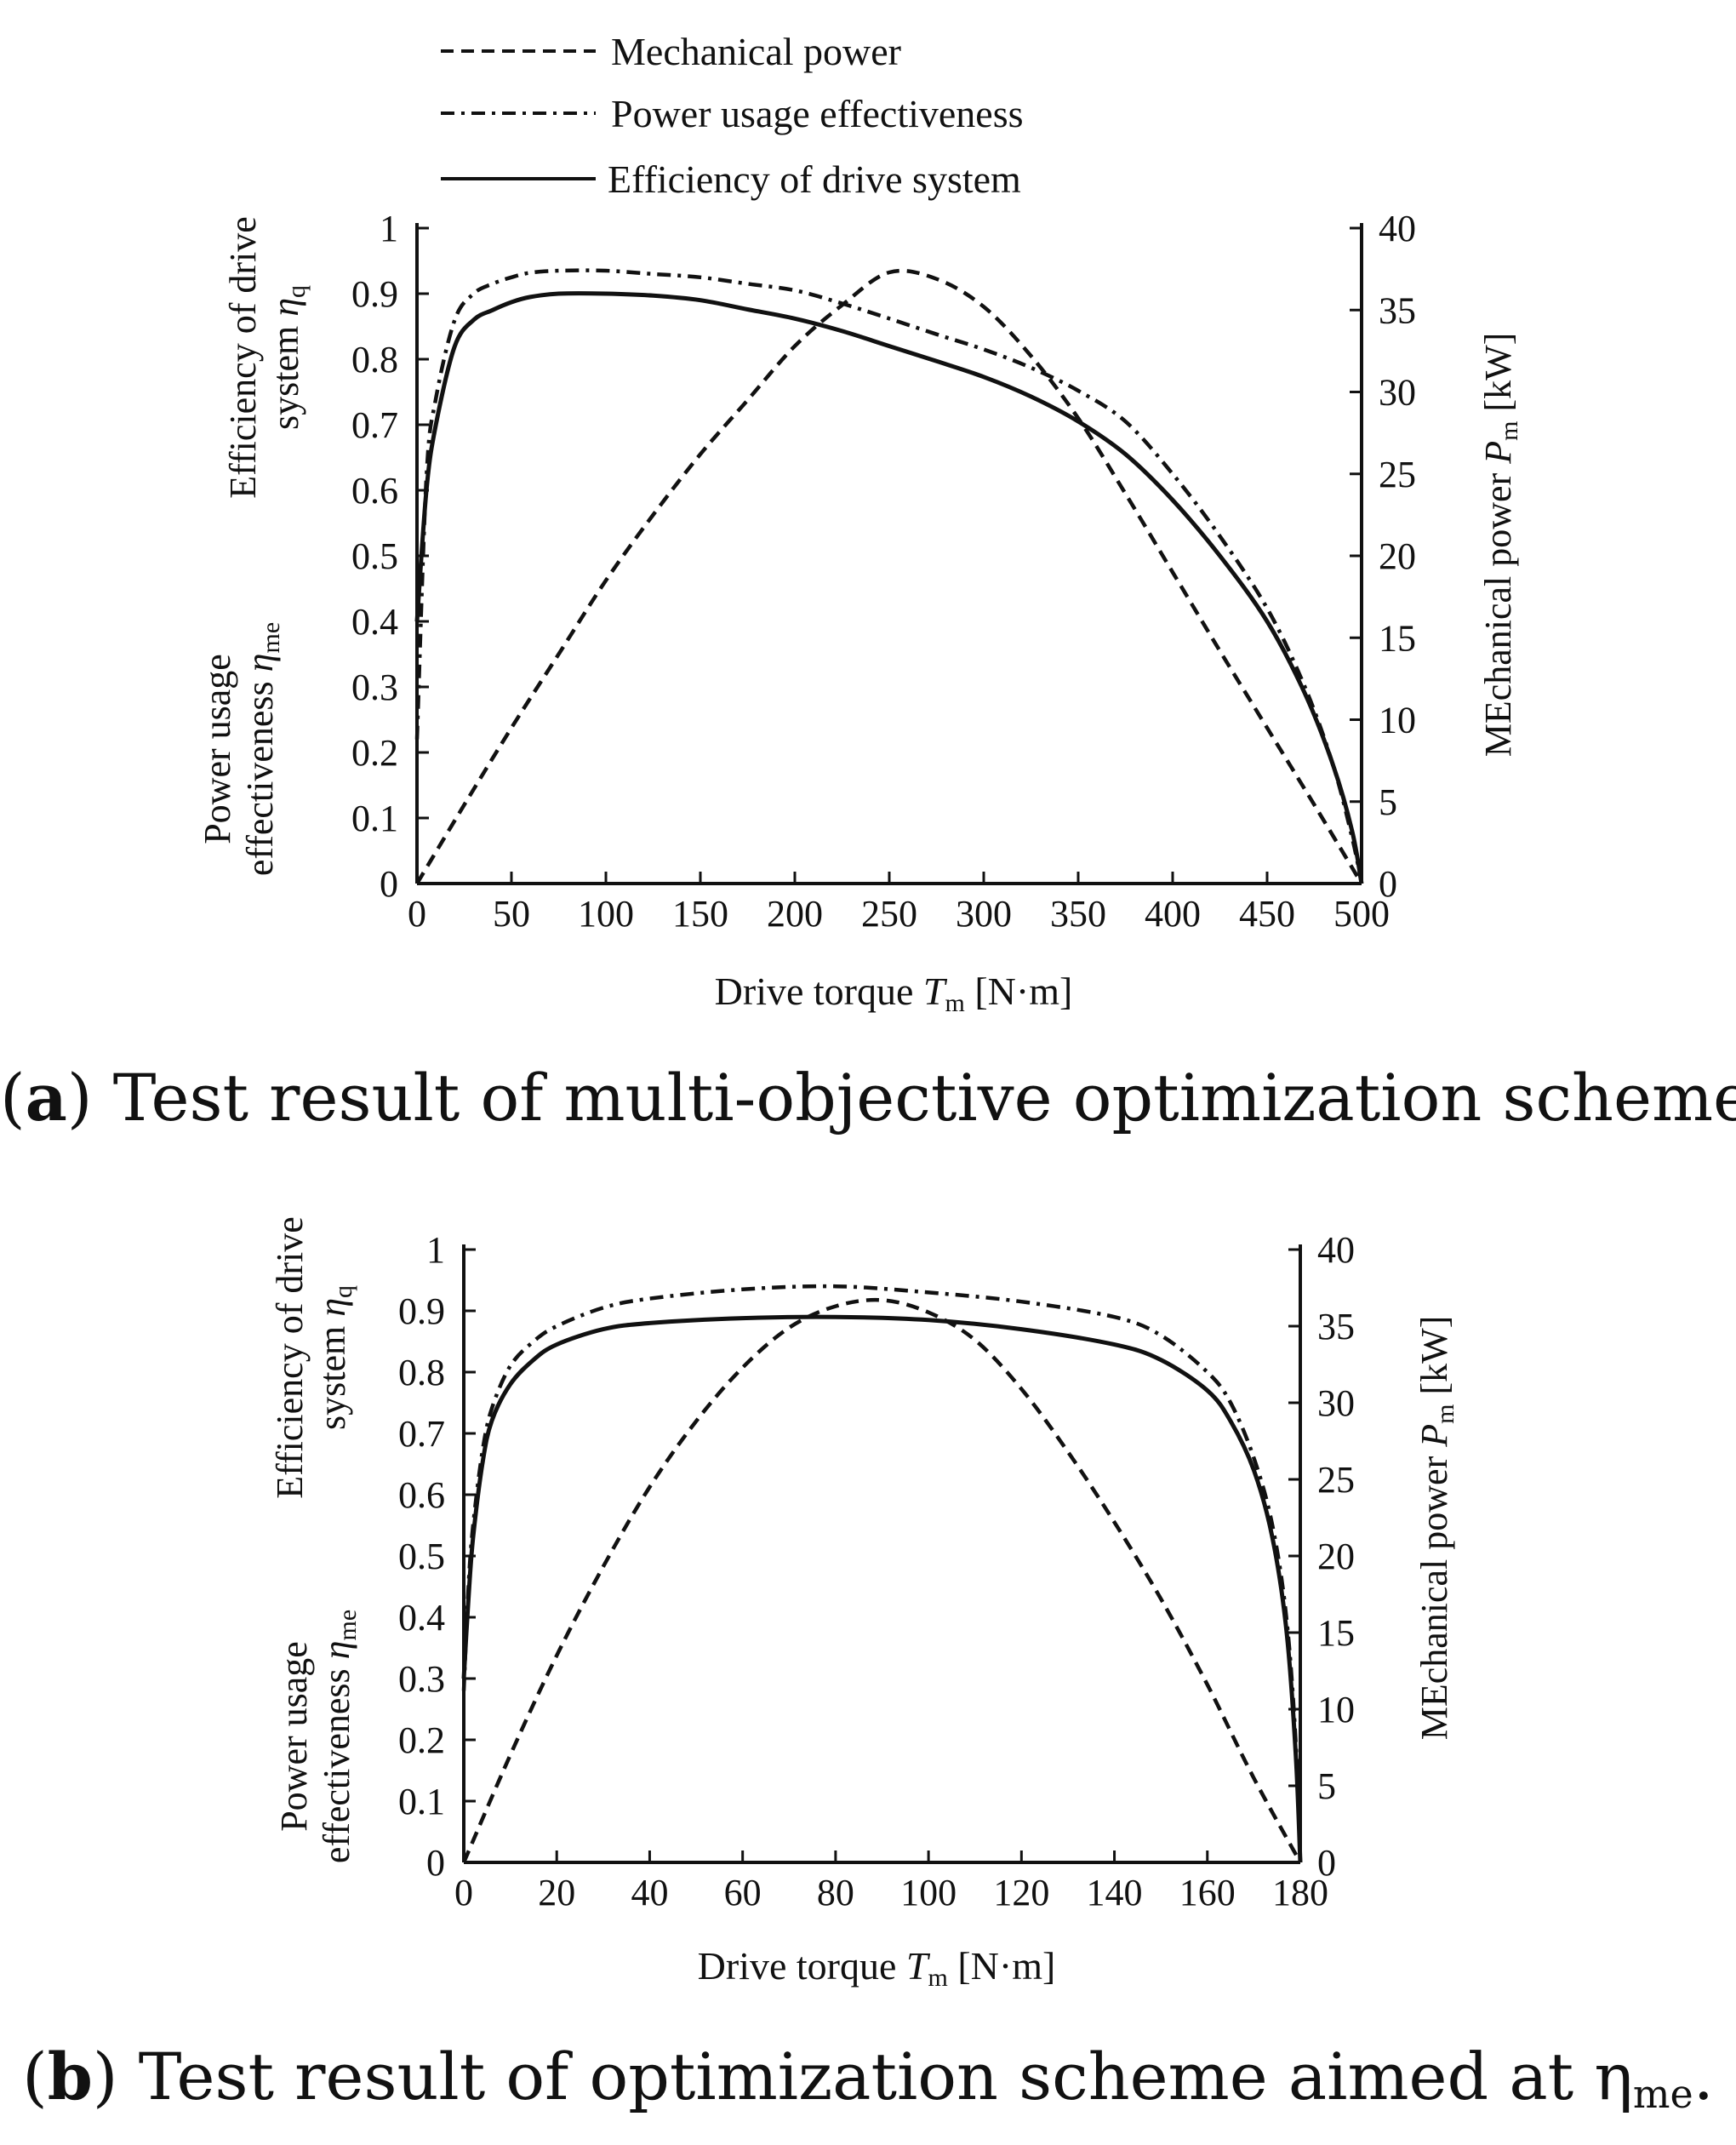  I want to click on x-tick-label: 20, so click(556, 1892).